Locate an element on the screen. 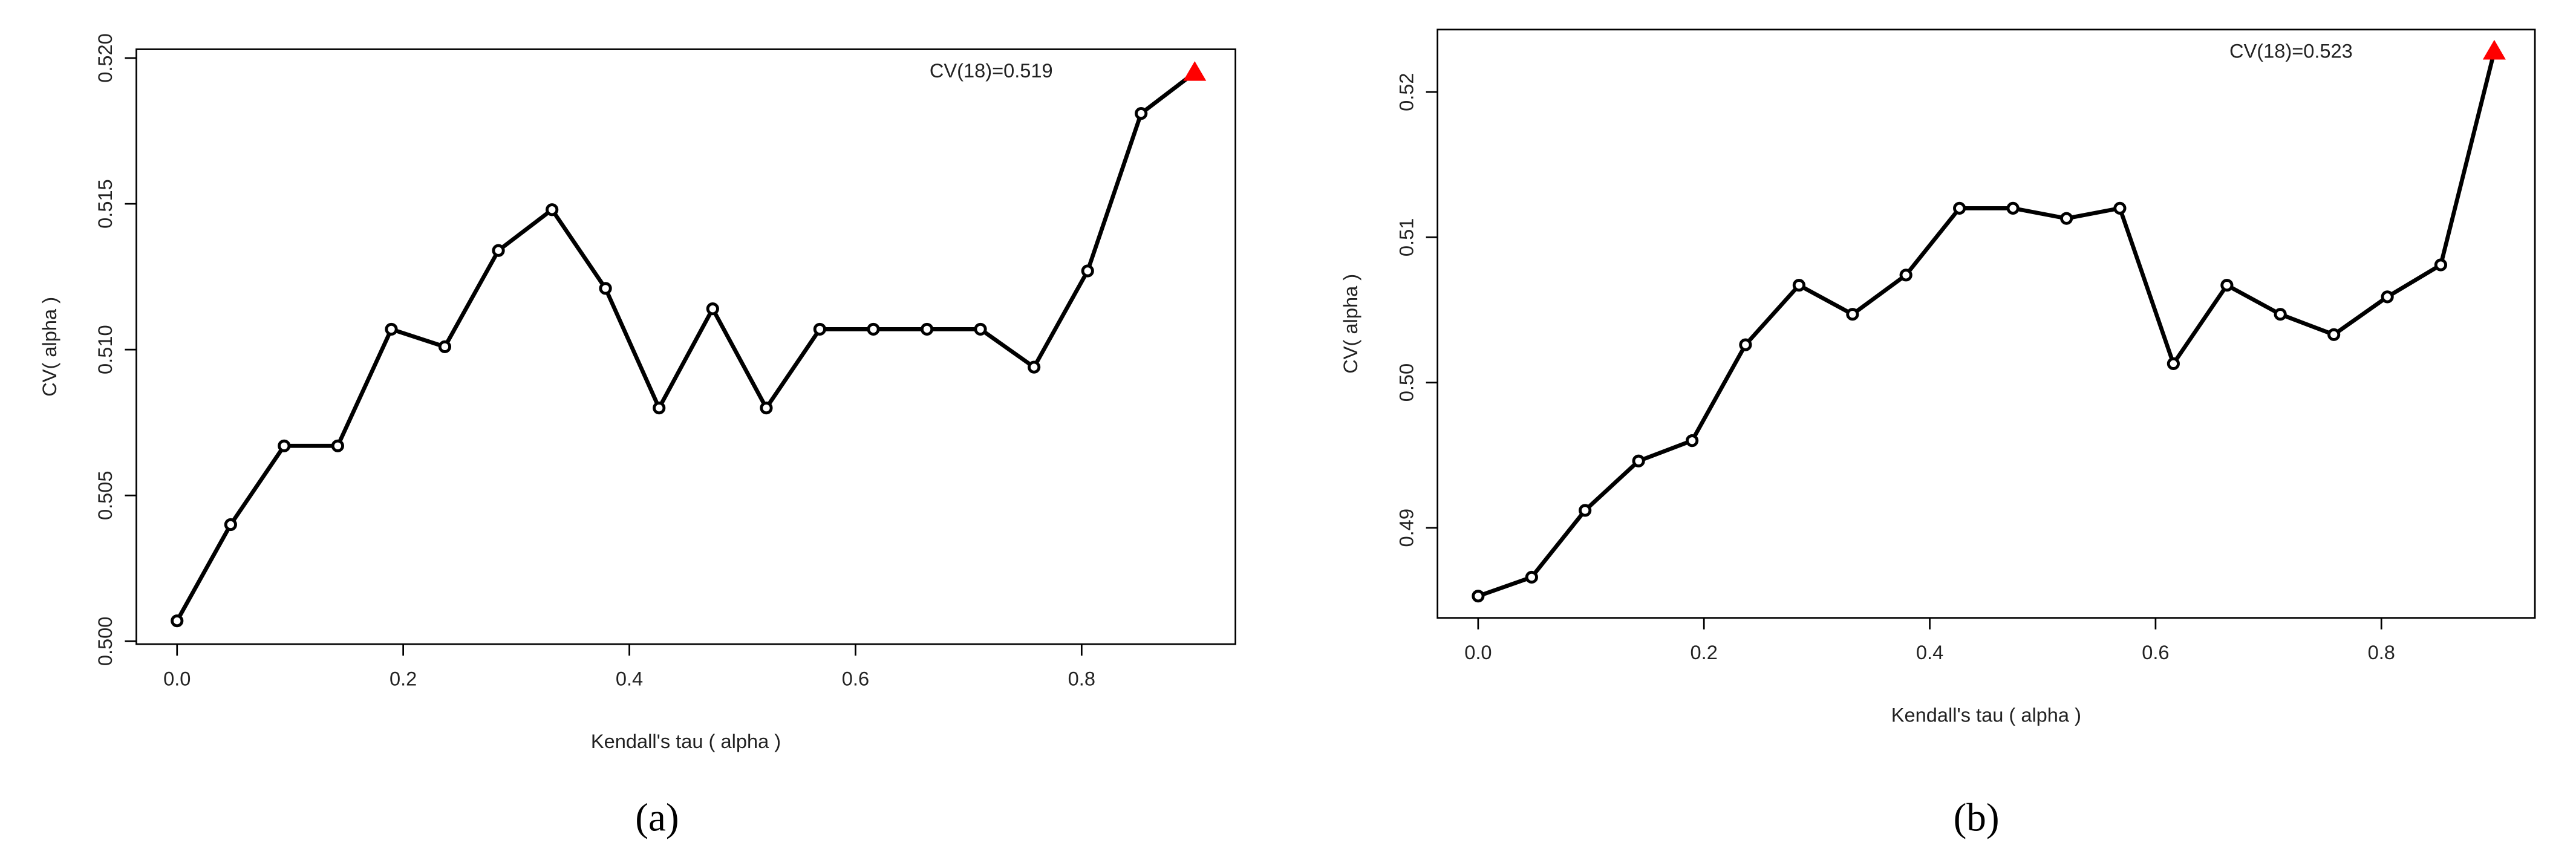 Image resolution: width=2576 pixels, height=866 pixels. y-tick-label: 0.49 is located at coordinates (1406, 528).